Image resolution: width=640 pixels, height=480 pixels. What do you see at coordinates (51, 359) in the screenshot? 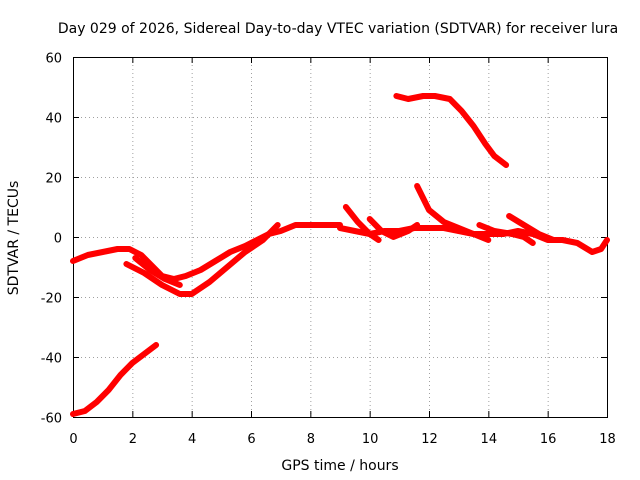
I see `y-tick-label: -40` at bounding box center [51, 359].